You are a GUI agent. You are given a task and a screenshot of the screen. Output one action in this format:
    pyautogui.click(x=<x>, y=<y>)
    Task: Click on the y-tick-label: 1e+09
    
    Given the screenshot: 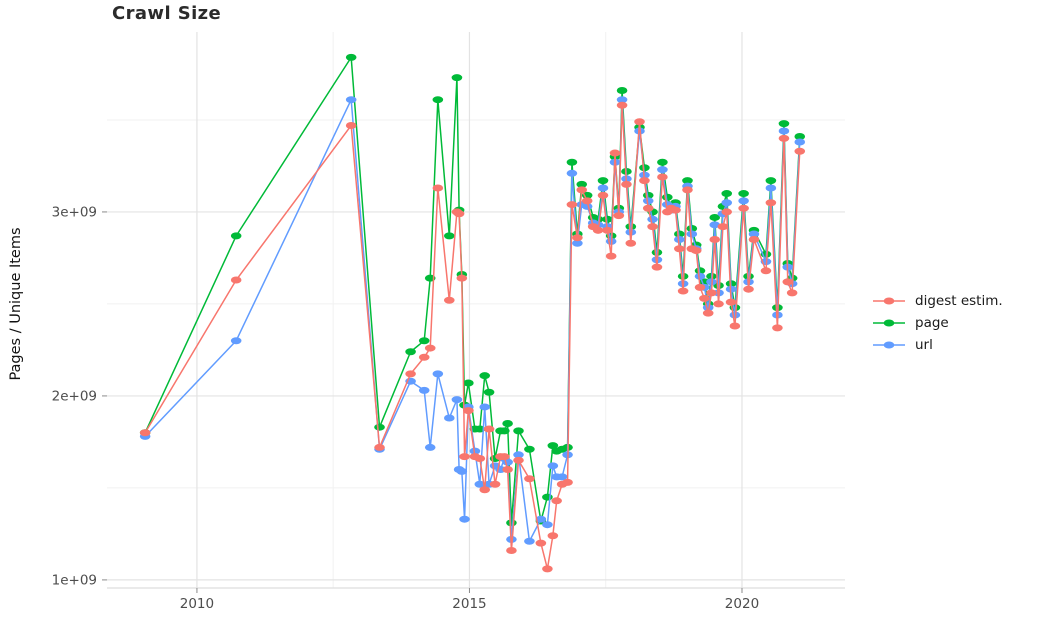 What is the action you would take?
    pyautogui.click(x=74, y=580)
    